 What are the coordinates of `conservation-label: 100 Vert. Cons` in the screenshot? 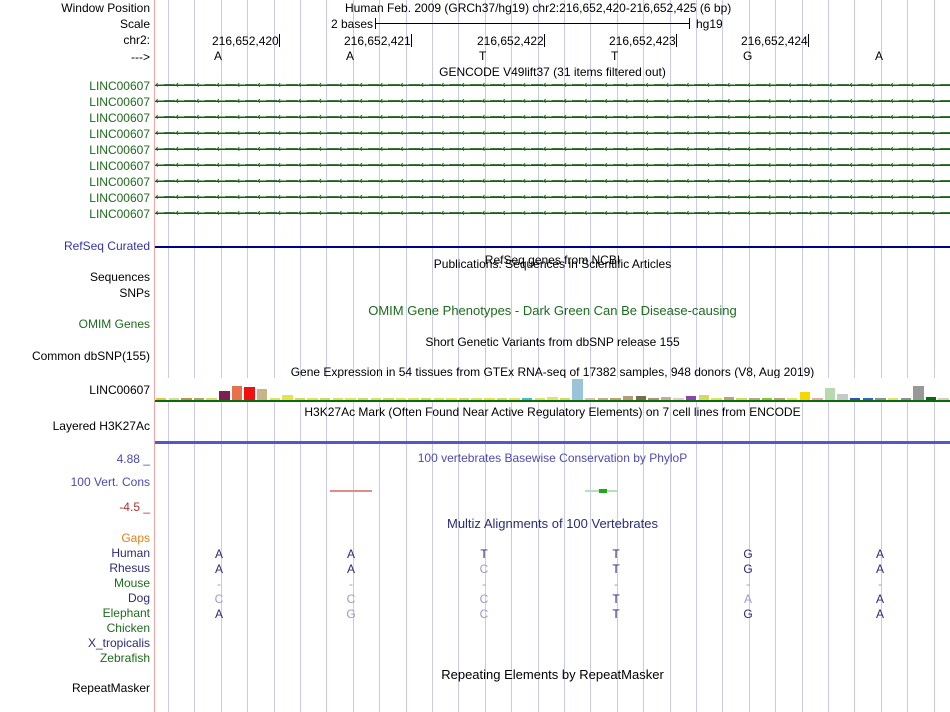 It's located at (110, 482).